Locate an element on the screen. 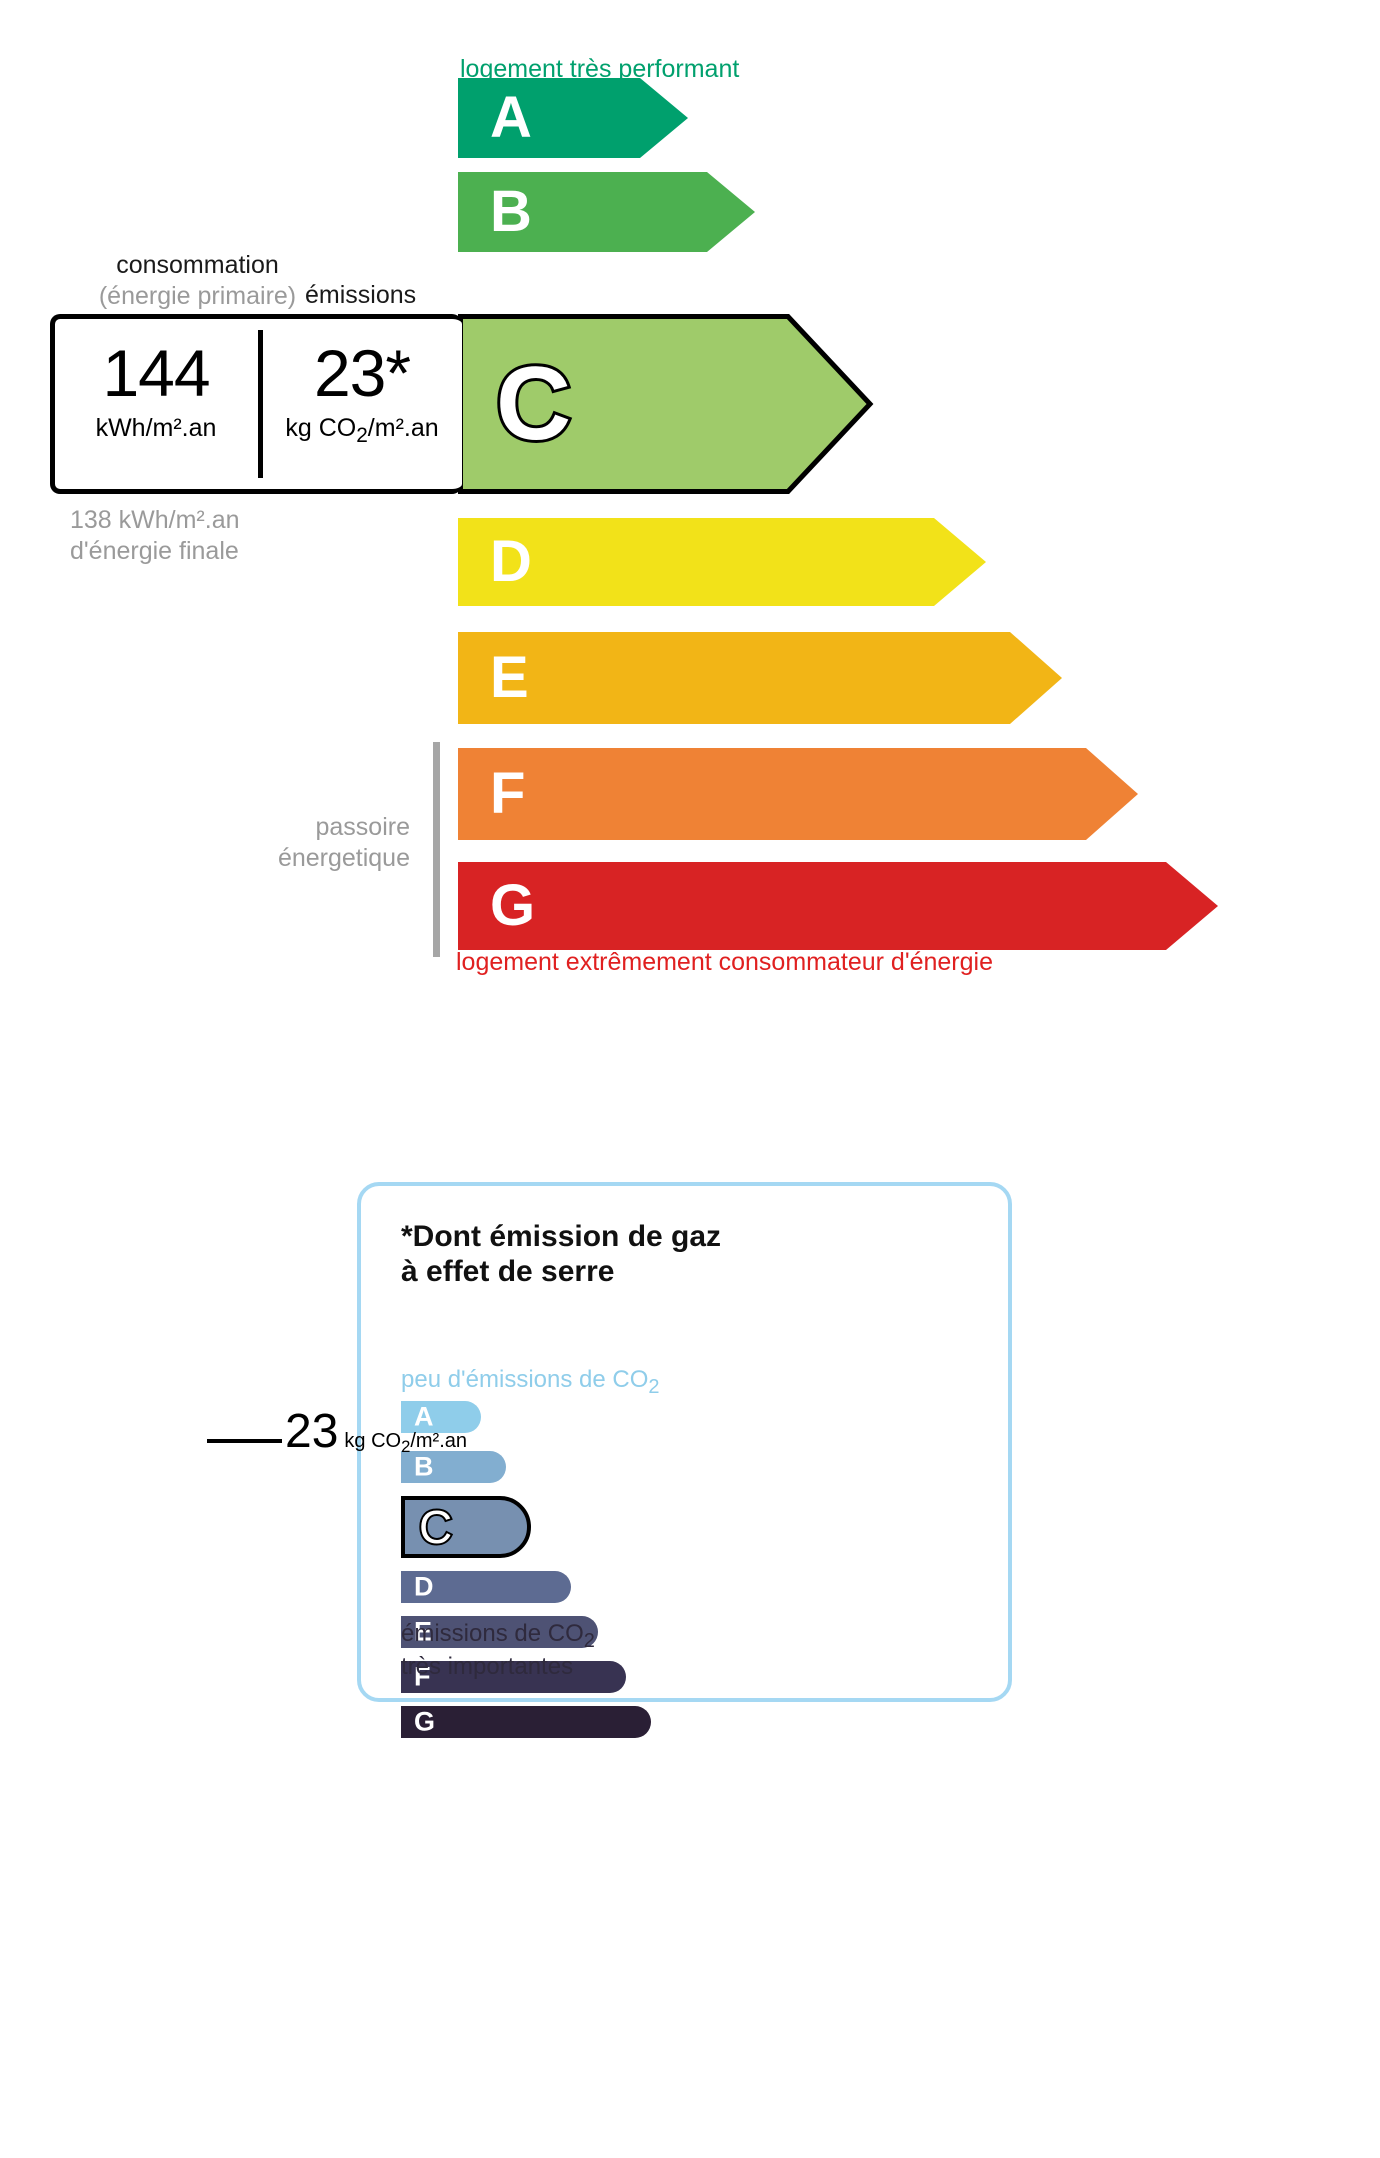 The image size is (1380, 2158). co2-bar-f-letter: F is located at coordinates (422, 1676).